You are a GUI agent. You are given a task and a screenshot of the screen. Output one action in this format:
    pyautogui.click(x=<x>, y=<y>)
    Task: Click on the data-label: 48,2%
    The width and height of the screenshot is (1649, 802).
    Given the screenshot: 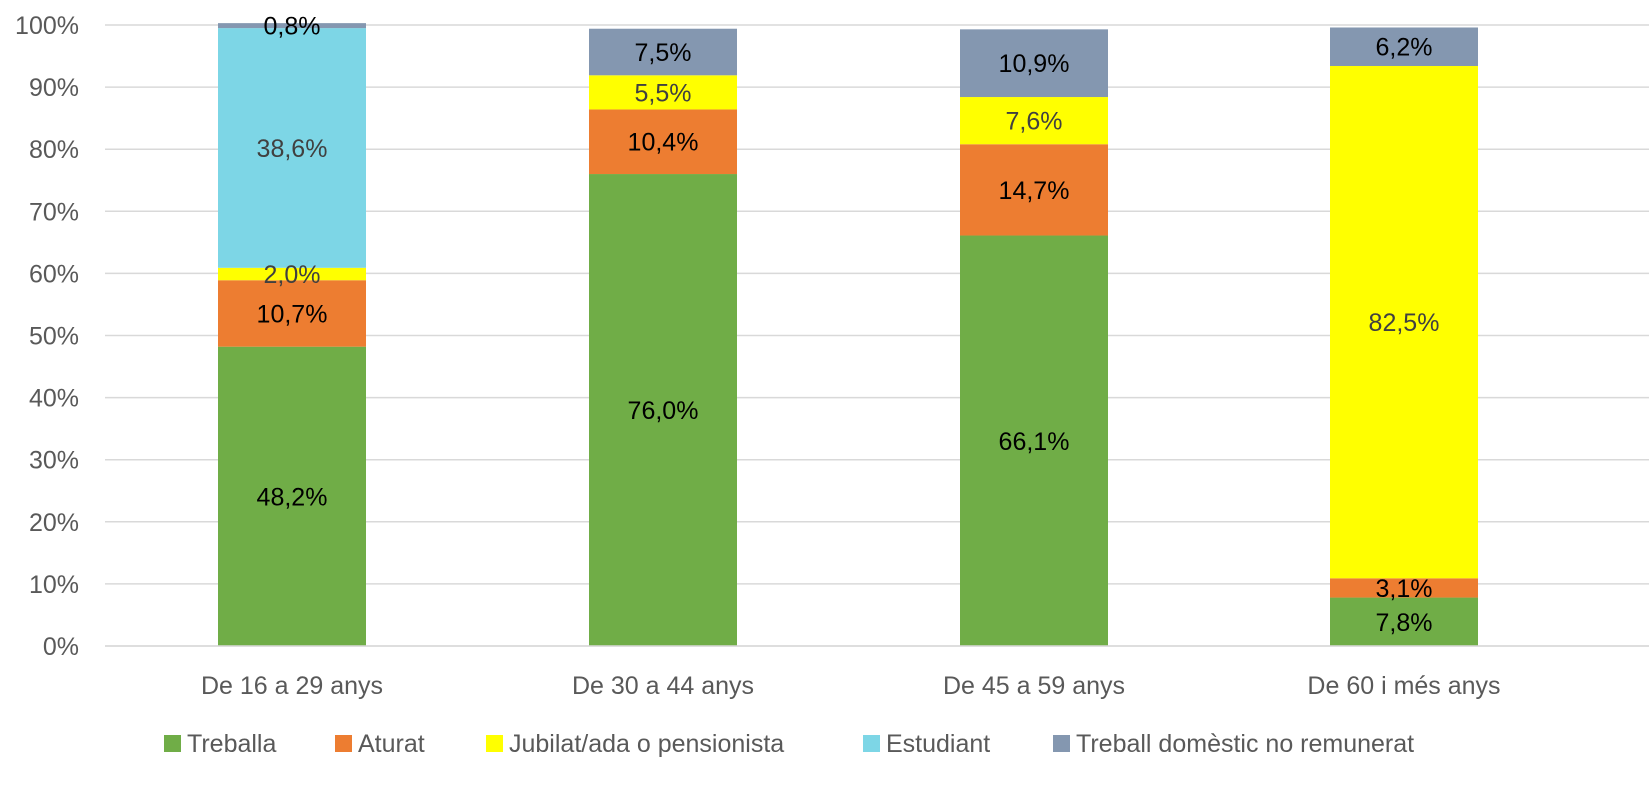 What is the action you would take?
    pyautogui.click(x=292, y=497)
    